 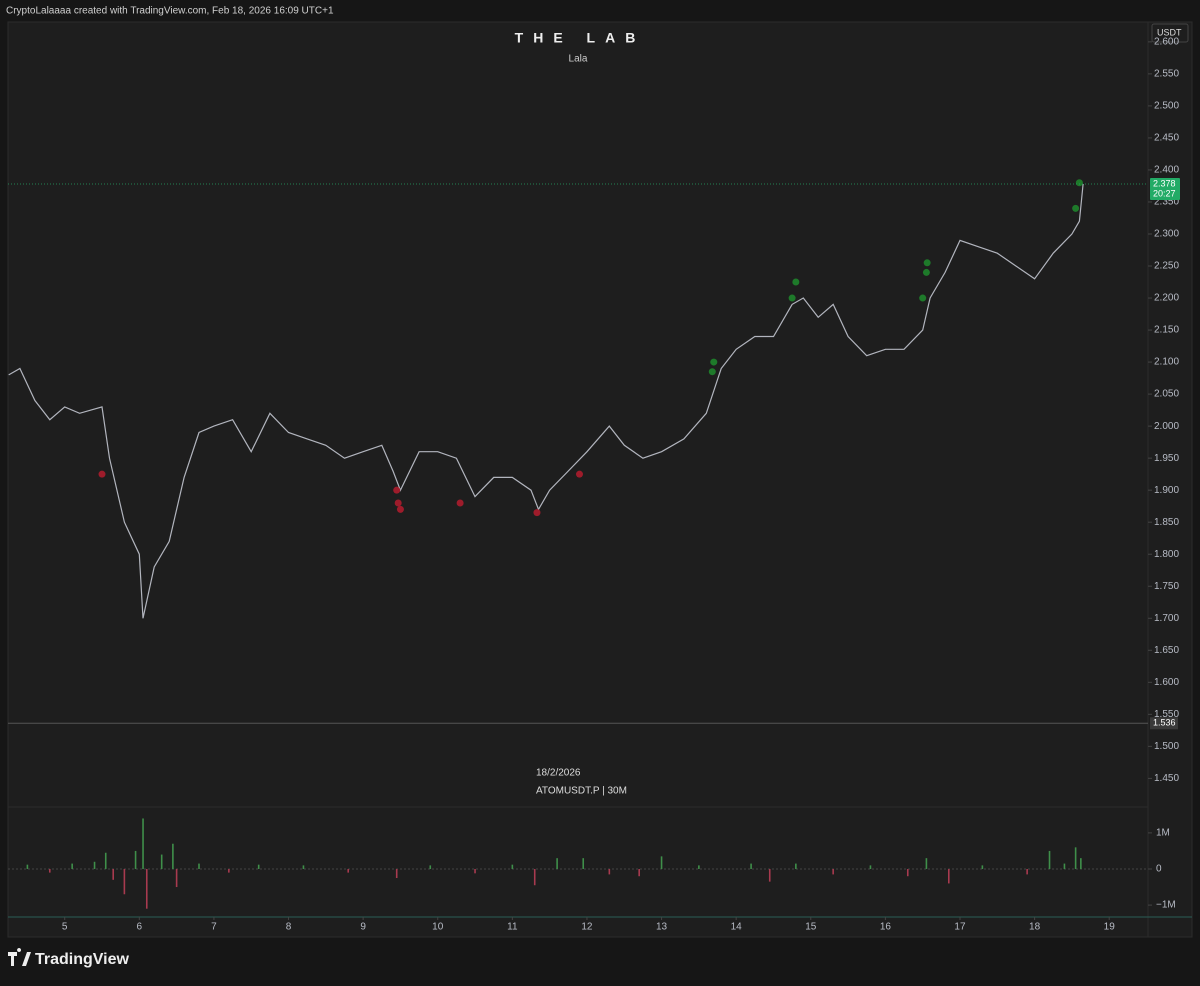 I want to click on y-tick-label: 2.000, so click(x=1166, y=426).